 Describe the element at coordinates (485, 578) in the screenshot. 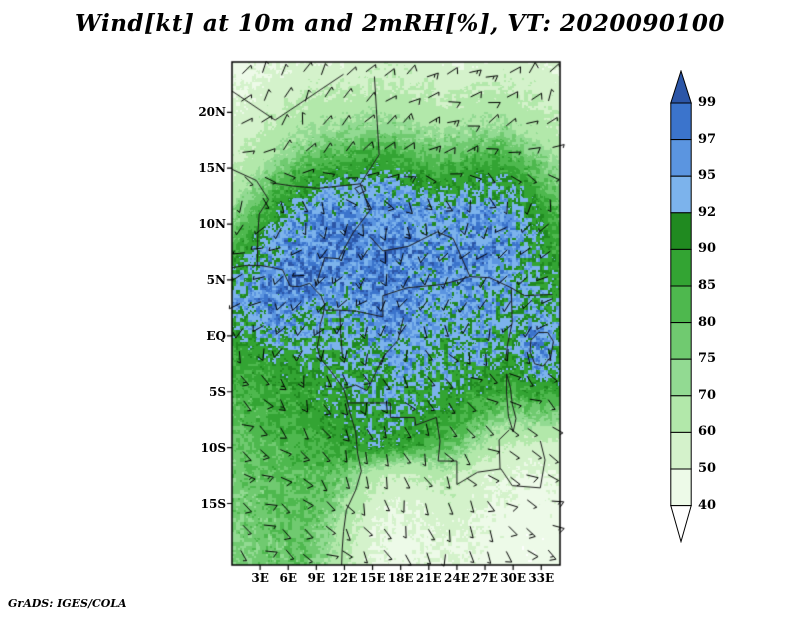

I see `x-axis-tick-label: 27E` at that location.